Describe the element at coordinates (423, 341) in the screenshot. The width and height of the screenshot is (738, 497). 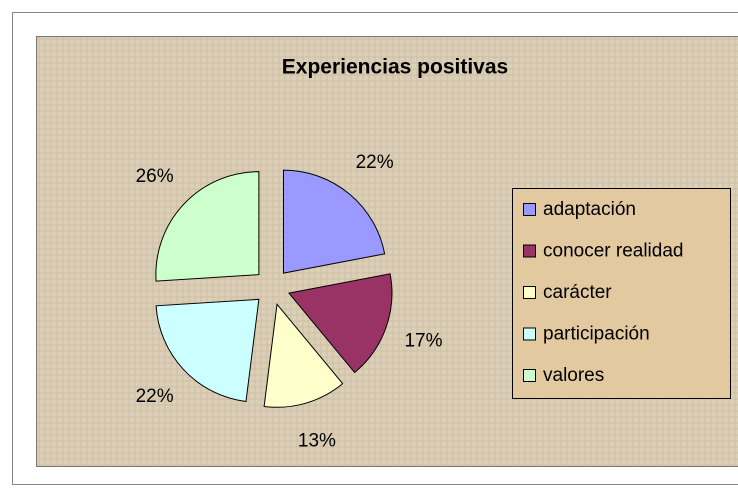
I see `data-label: 17%` at that location.